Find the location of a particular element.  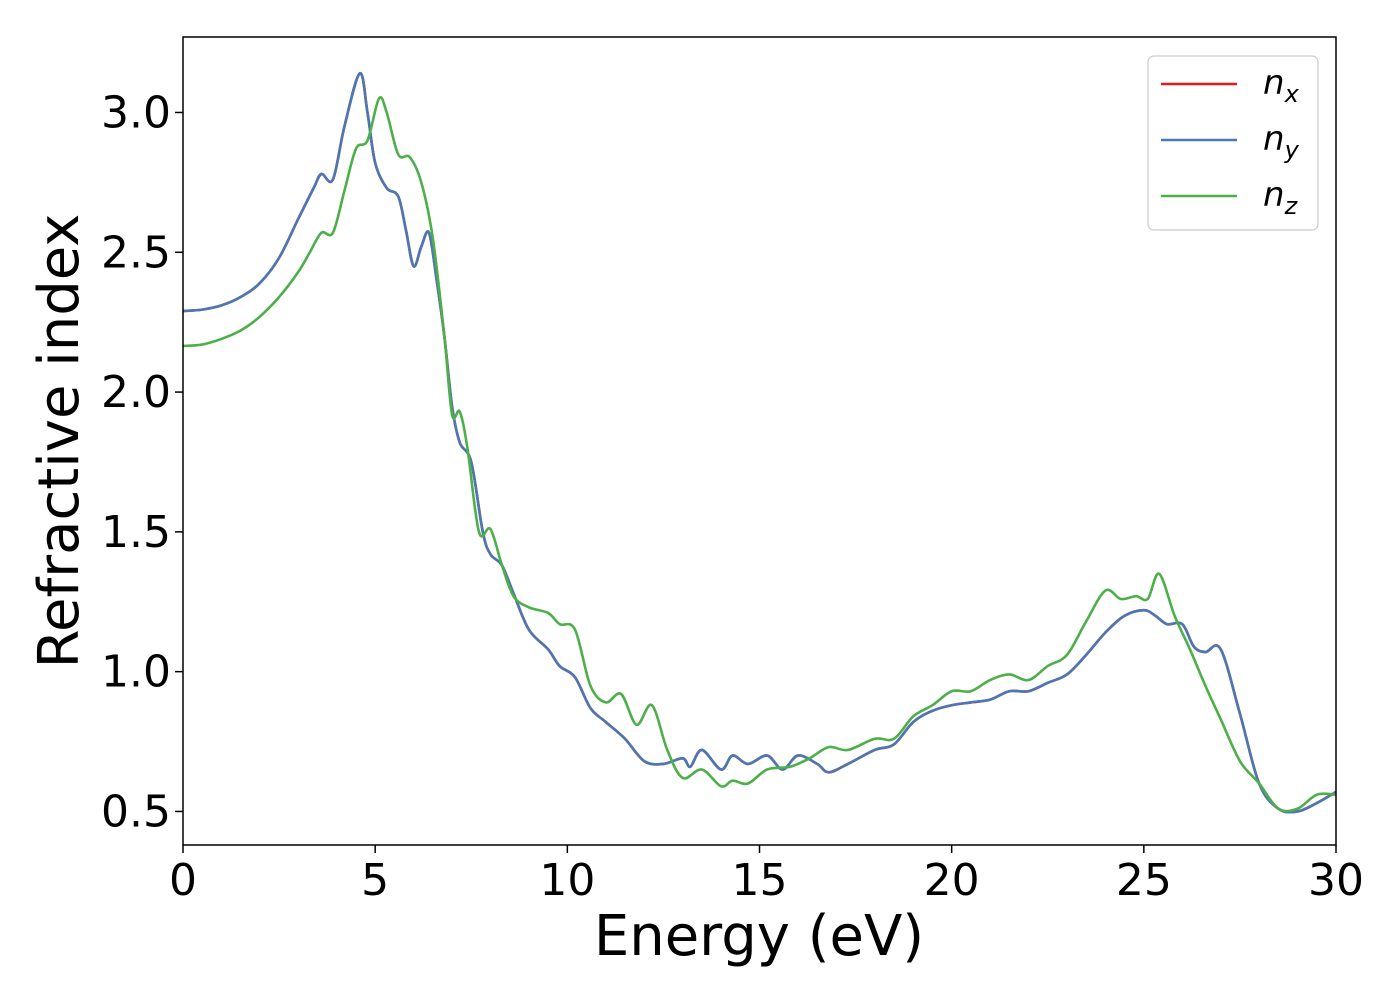

legend-box is located at coordinates (1233, 143).